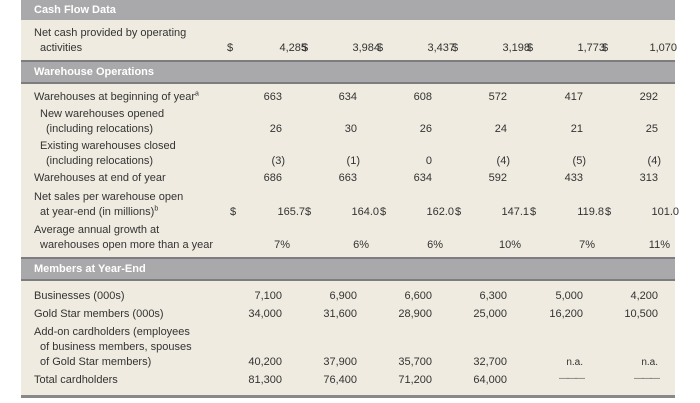 The width and height of the screenshot is (700, 403). What do you see at coordinates (348, 10) in the screenshot?
I see `section-header-cash-flow: Cash Flow Data` at bounding box center [348, 10].